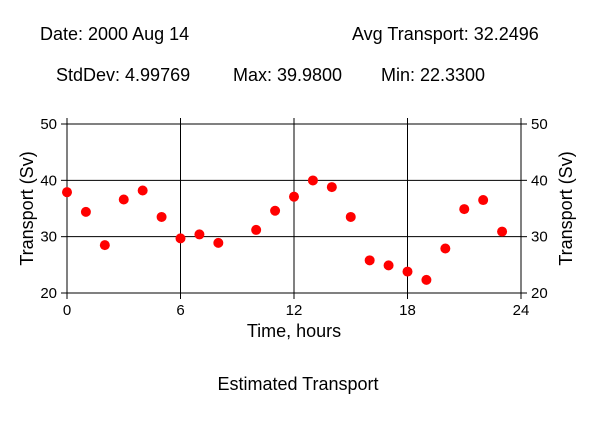 This screenshot has height=422, width=596. What do you see at coordinates (539, 293) in the screenshot?
I see `y-tick-label-right-20: 20` at bounding box center [539, 293].